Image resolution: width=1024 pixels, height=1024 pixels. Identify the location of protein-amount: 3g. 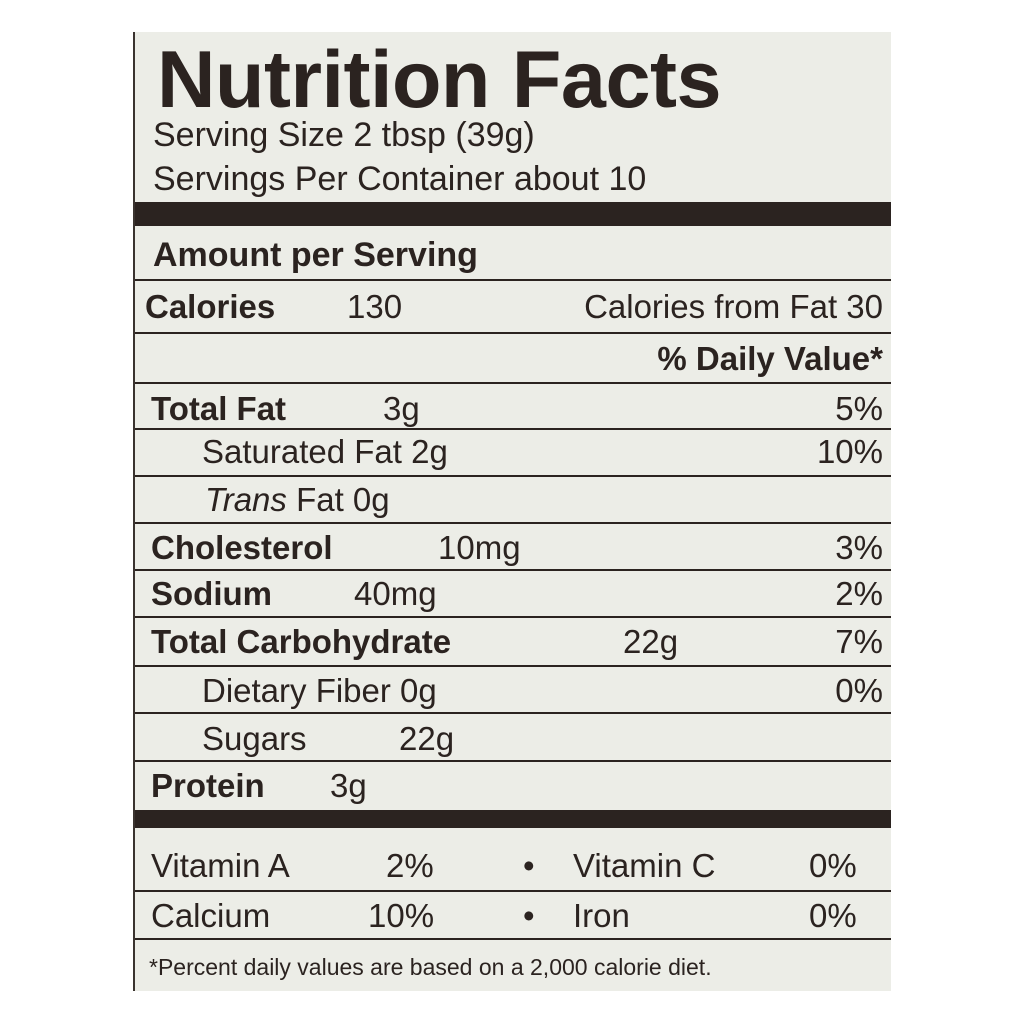
(348, 785).